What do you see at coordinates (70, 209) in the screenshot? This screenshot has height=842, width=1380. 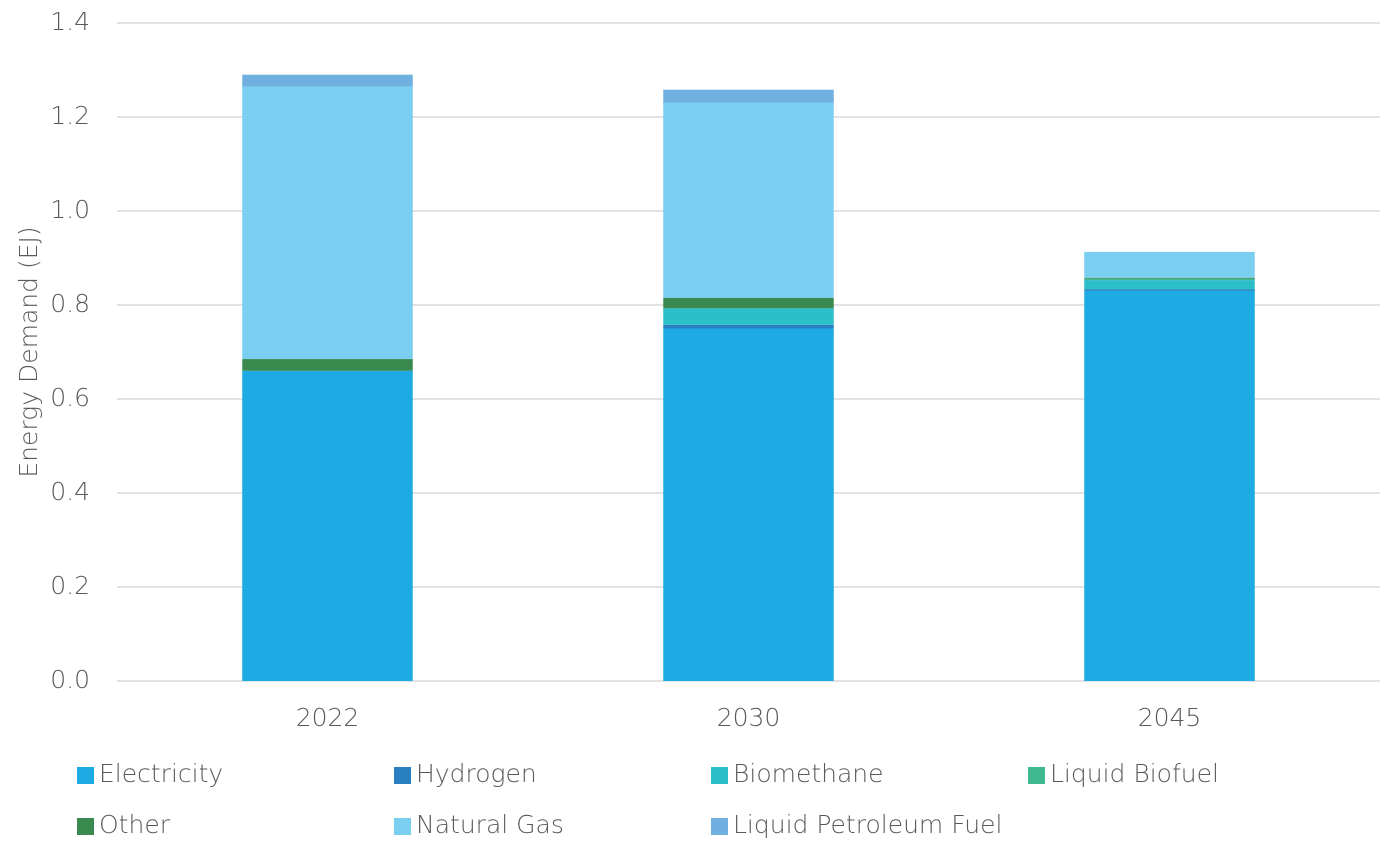 I see `y-tick-label: 1.0` at bounding box center [70, 209].